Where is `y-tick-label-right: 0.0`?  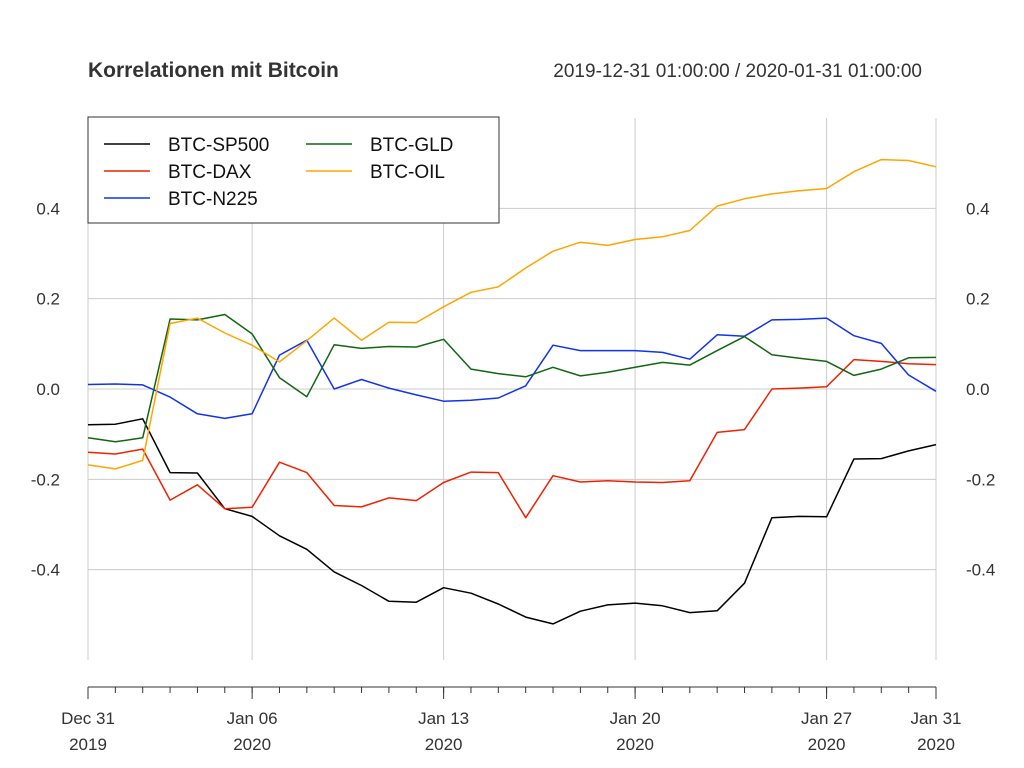 y-tick-label-right: 0.0 is located at coordinates (978, 389).